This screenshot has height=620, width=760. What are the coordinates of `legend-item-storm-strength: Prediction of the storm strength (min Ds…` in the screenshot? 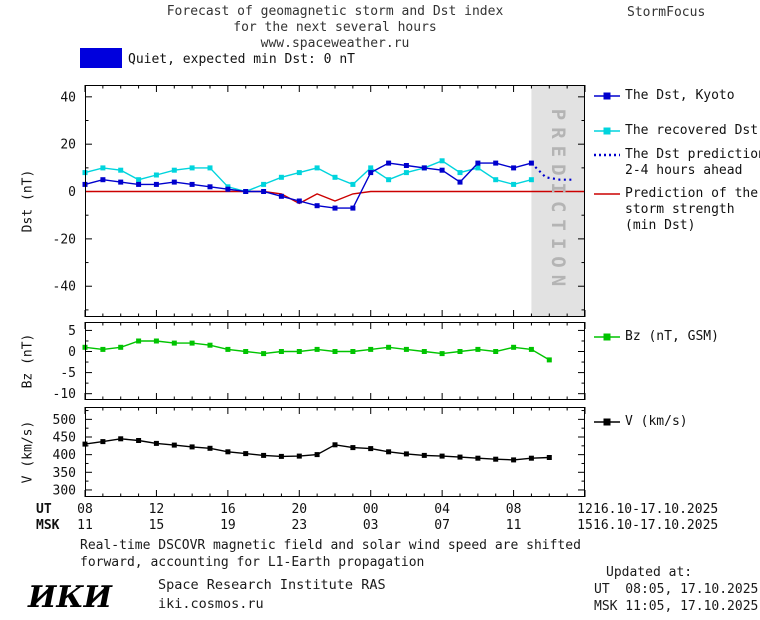 It's located at (675, 210).